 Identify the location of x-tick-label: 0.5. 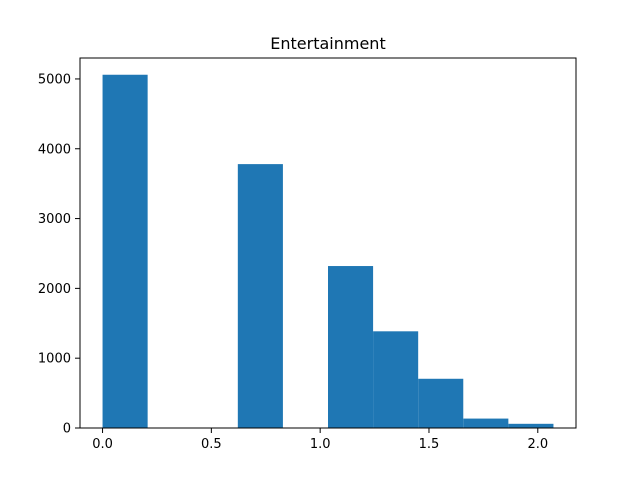
(211, 444).